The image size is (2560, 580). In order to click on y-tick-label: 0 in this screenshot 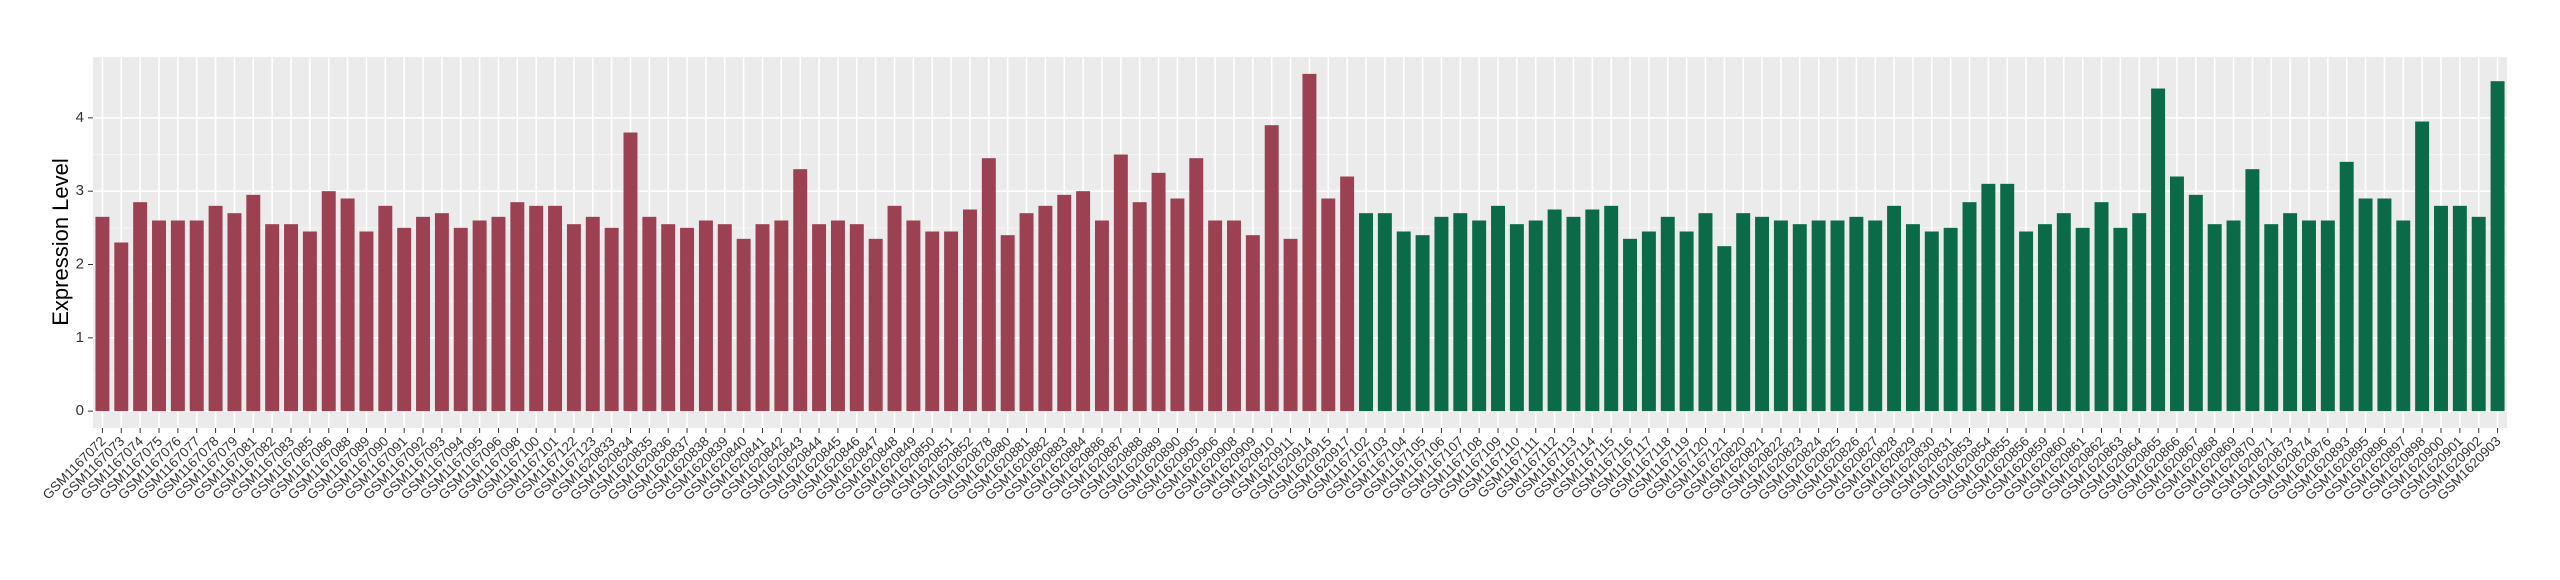, I will do `click(80, 410)`.